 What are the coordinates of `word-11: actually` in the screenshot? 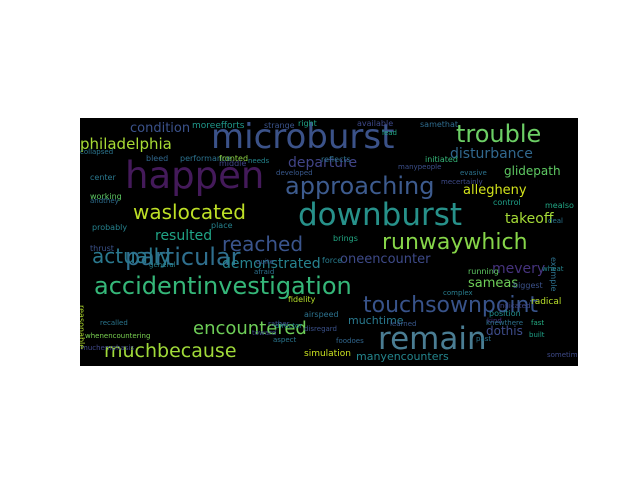 It's located at (131, 256).